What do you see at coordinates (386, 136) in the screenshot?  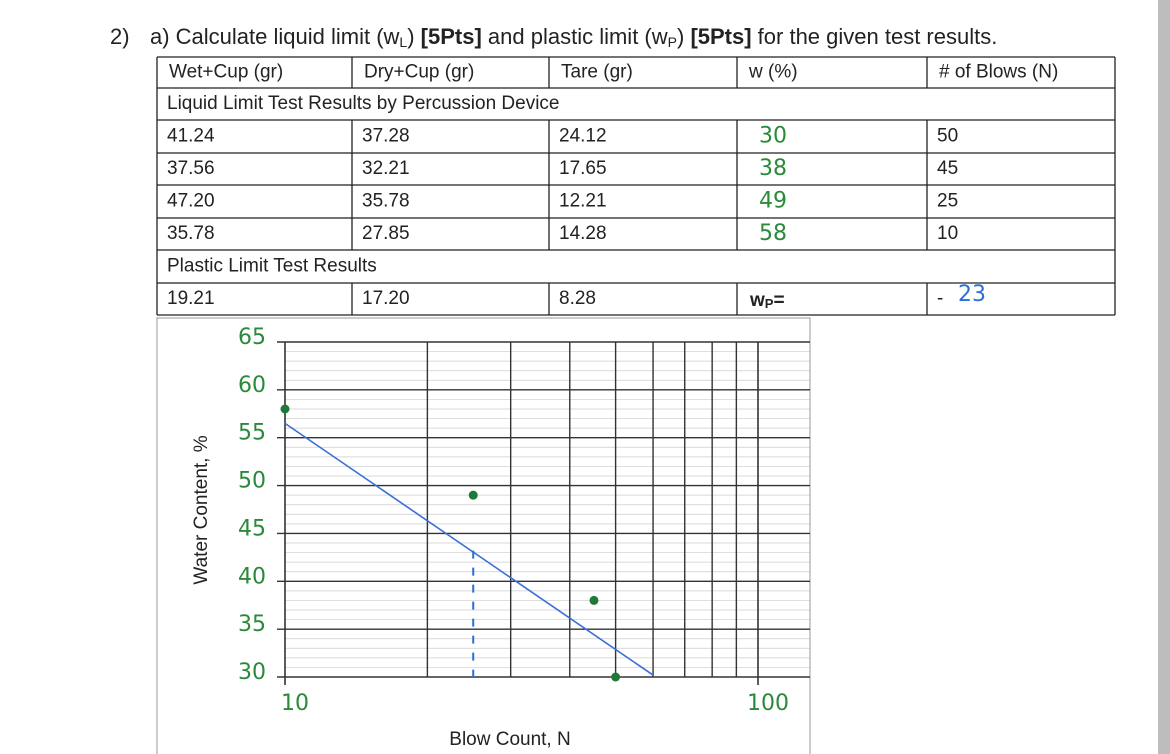 I see `table-cell: 37.28` at bounding box center [386, 136].